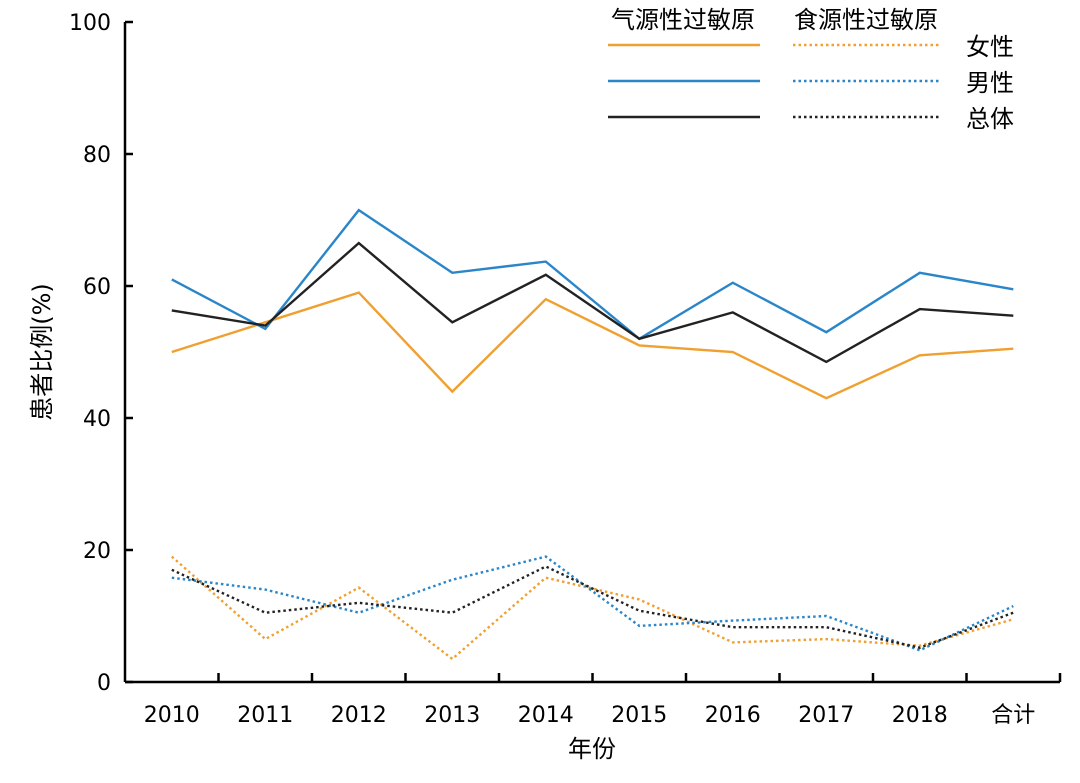  I want to click on x-tick-label: 2014, so click(546, 715).